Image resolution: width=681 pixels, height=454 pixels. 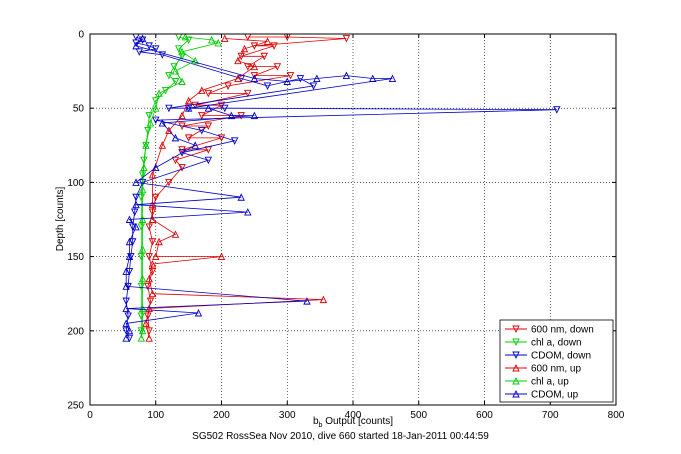 I want to click on x-axis-label: bb Output [counts], so click(x=353, y=422).